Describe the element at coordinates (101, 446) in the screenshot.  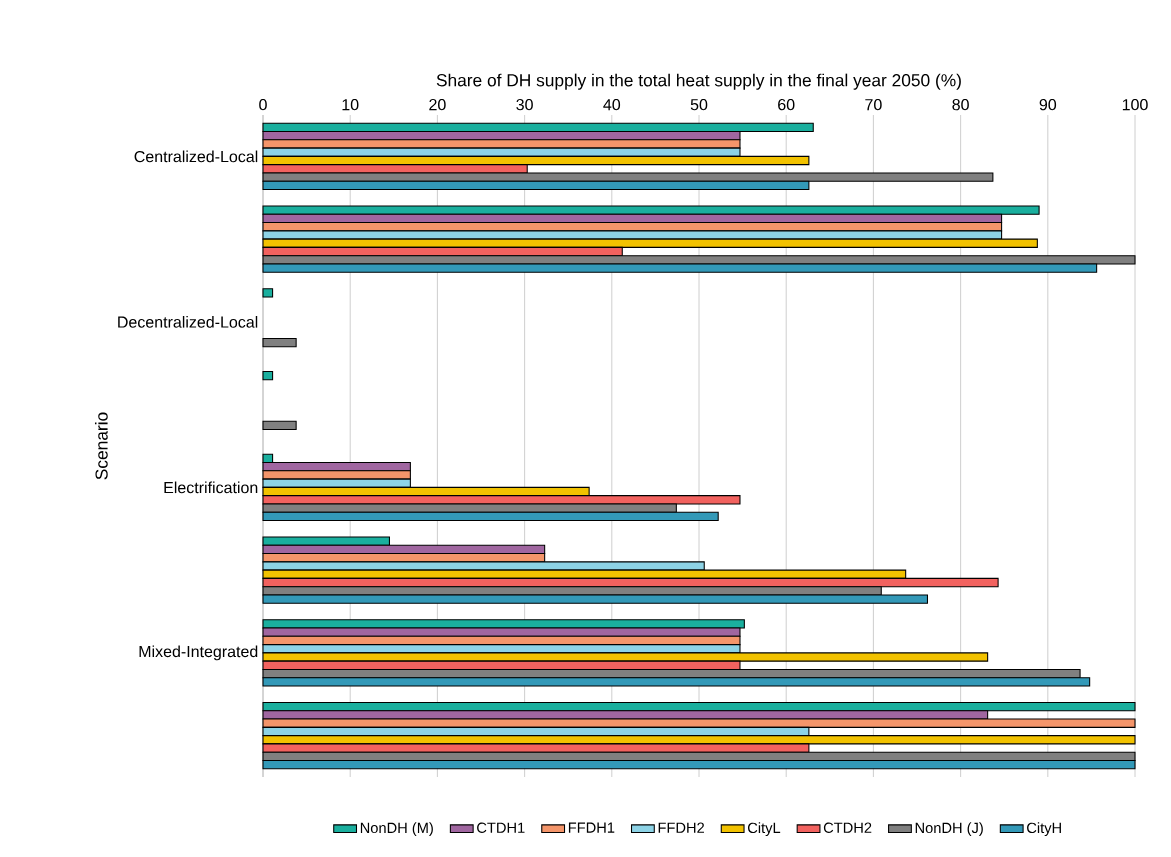
I see `y-axis-title: Scenario` at that location.